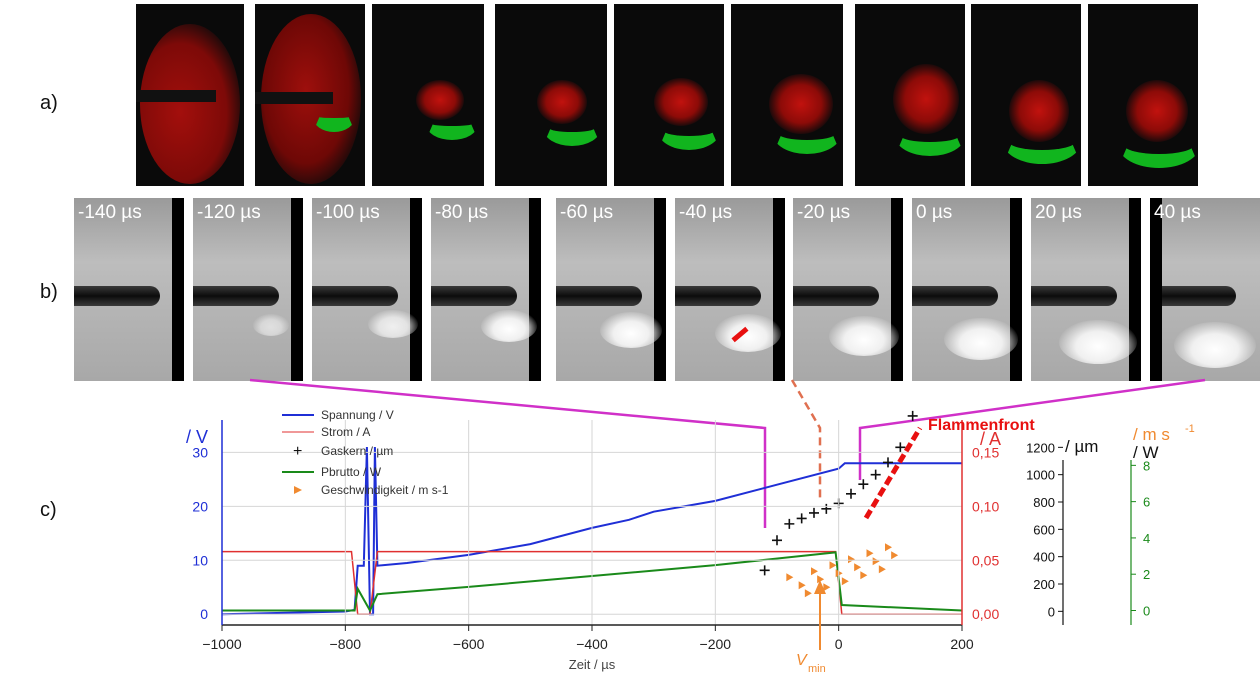 Image resolution: width=1260 pixels, height=679 pixels. What do you see at coordinates (197, 437) in the screenshot?
I see `y-axis-title-voltage: / V` at bounding box center [197, 437].